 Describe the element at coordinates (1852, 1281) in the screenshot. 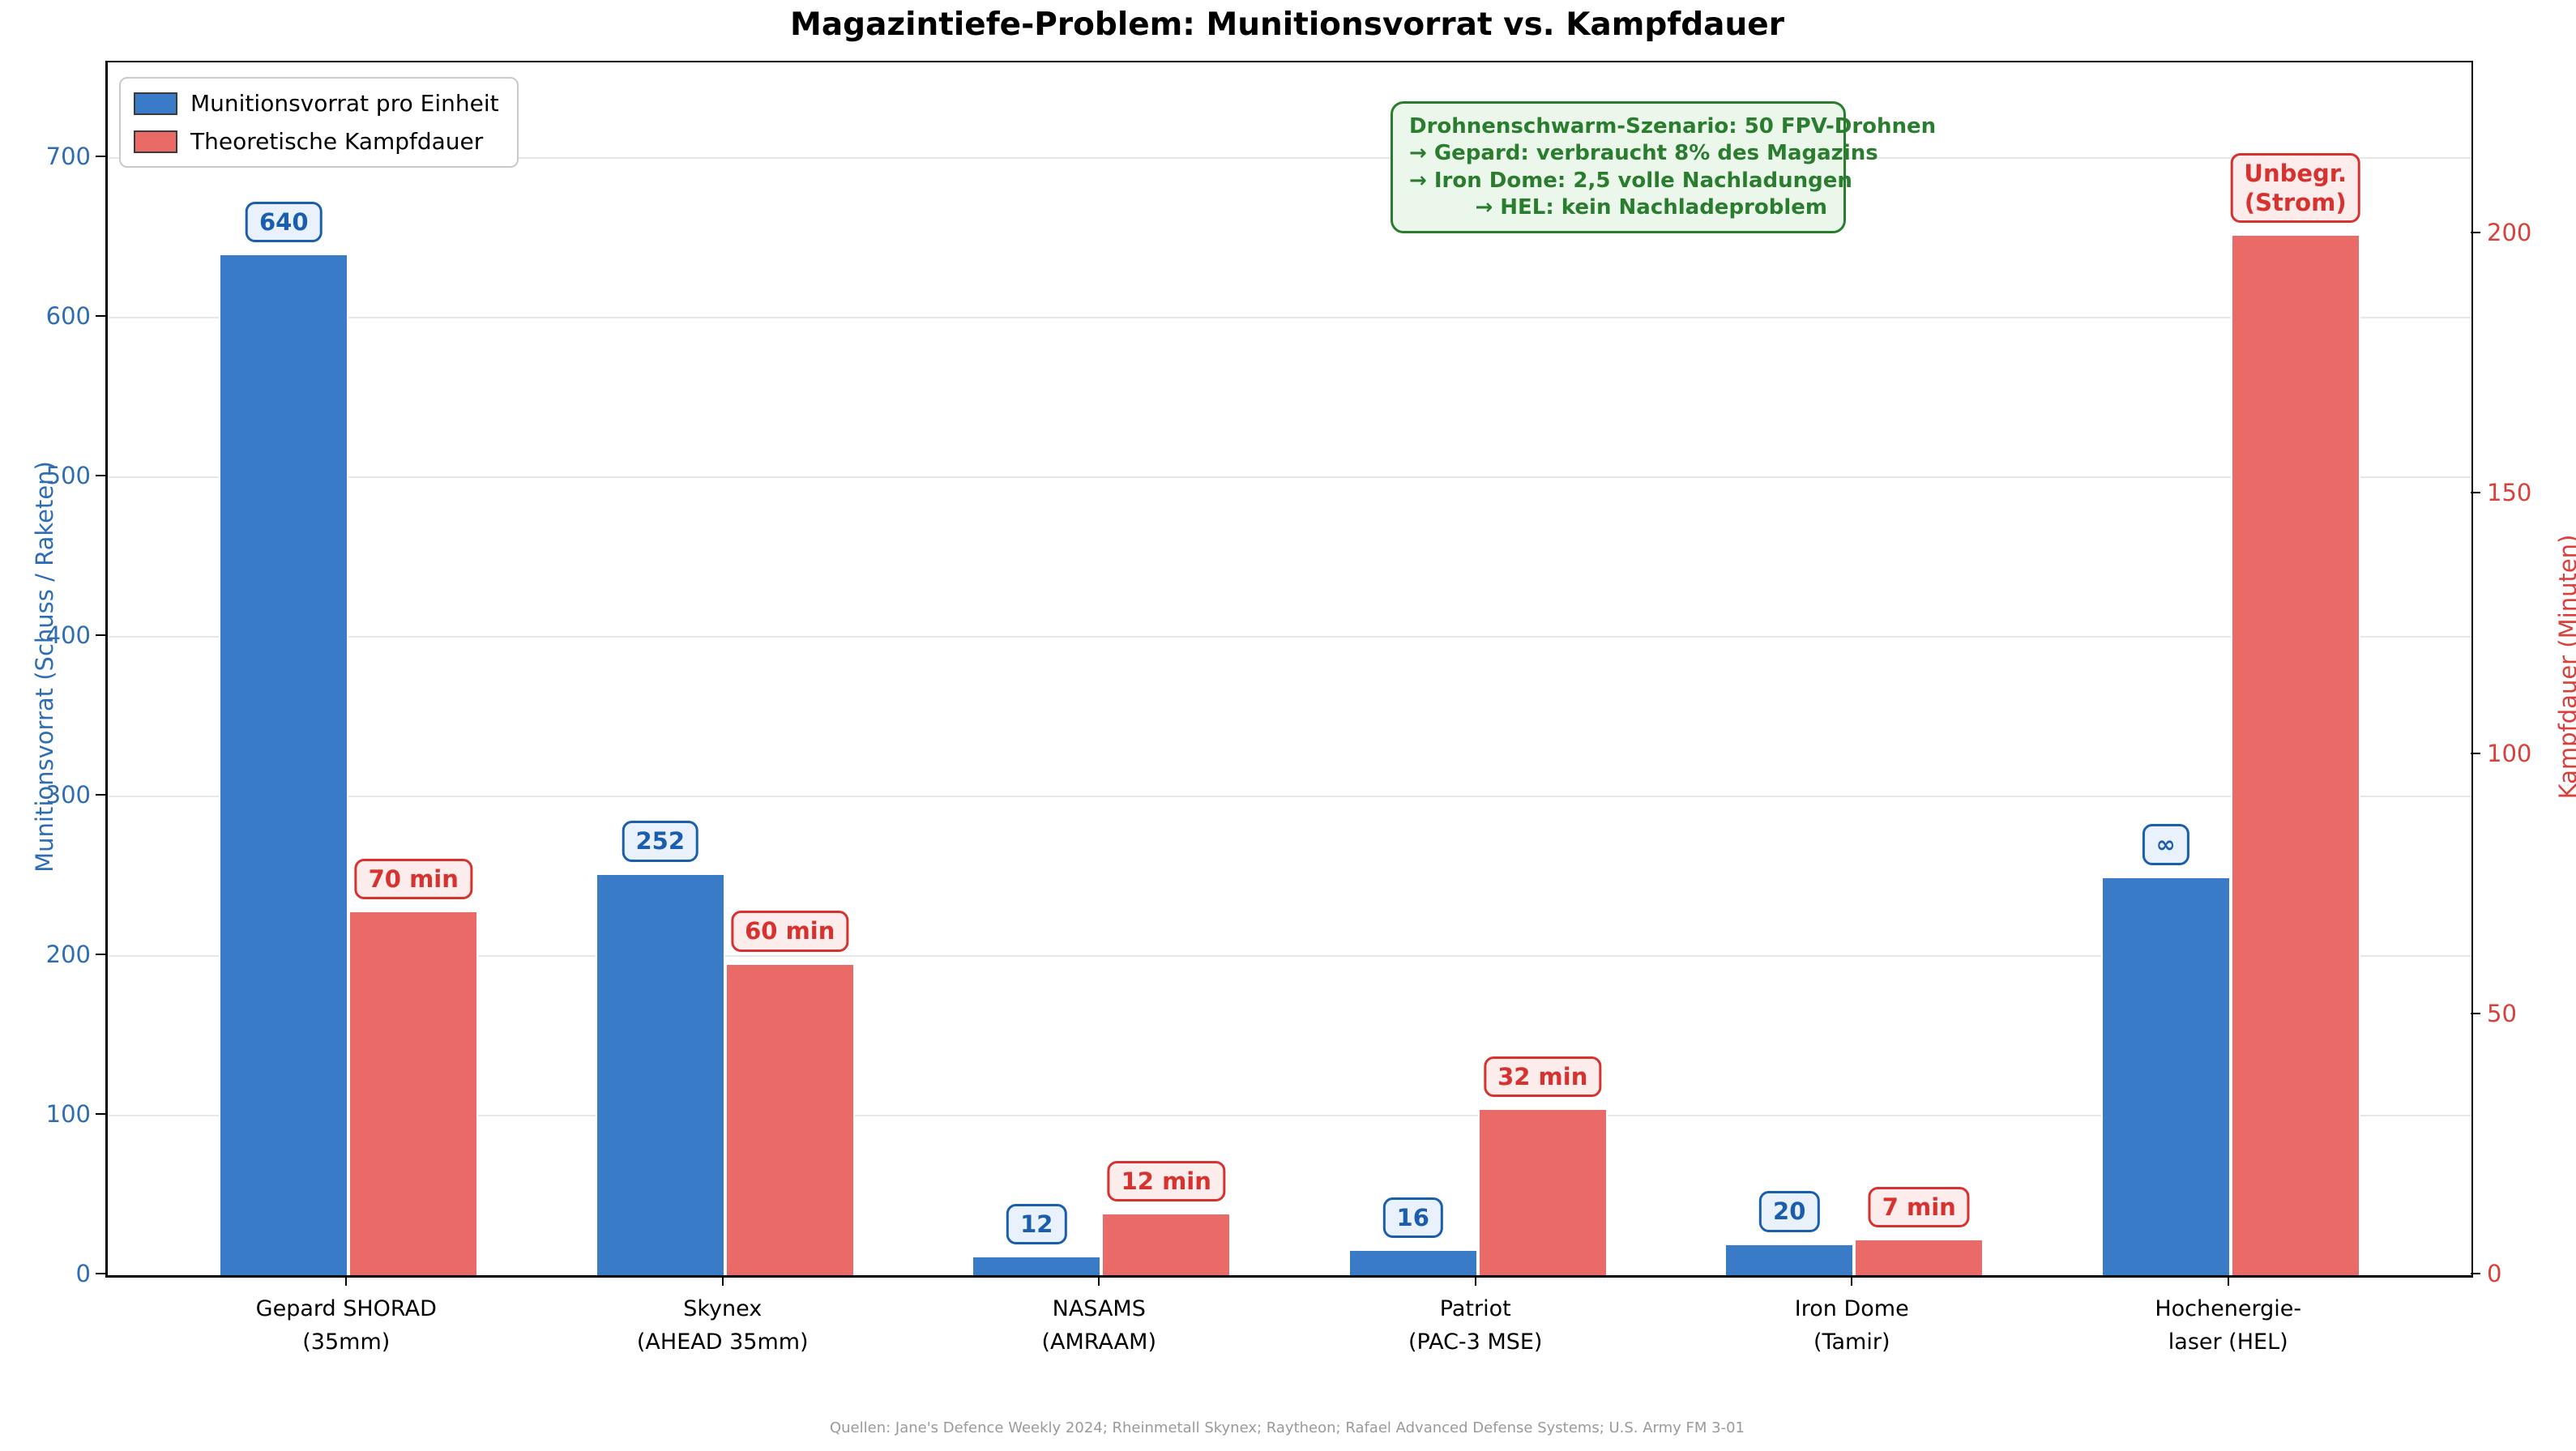

I see `x-tick-iron-dome` at that location.